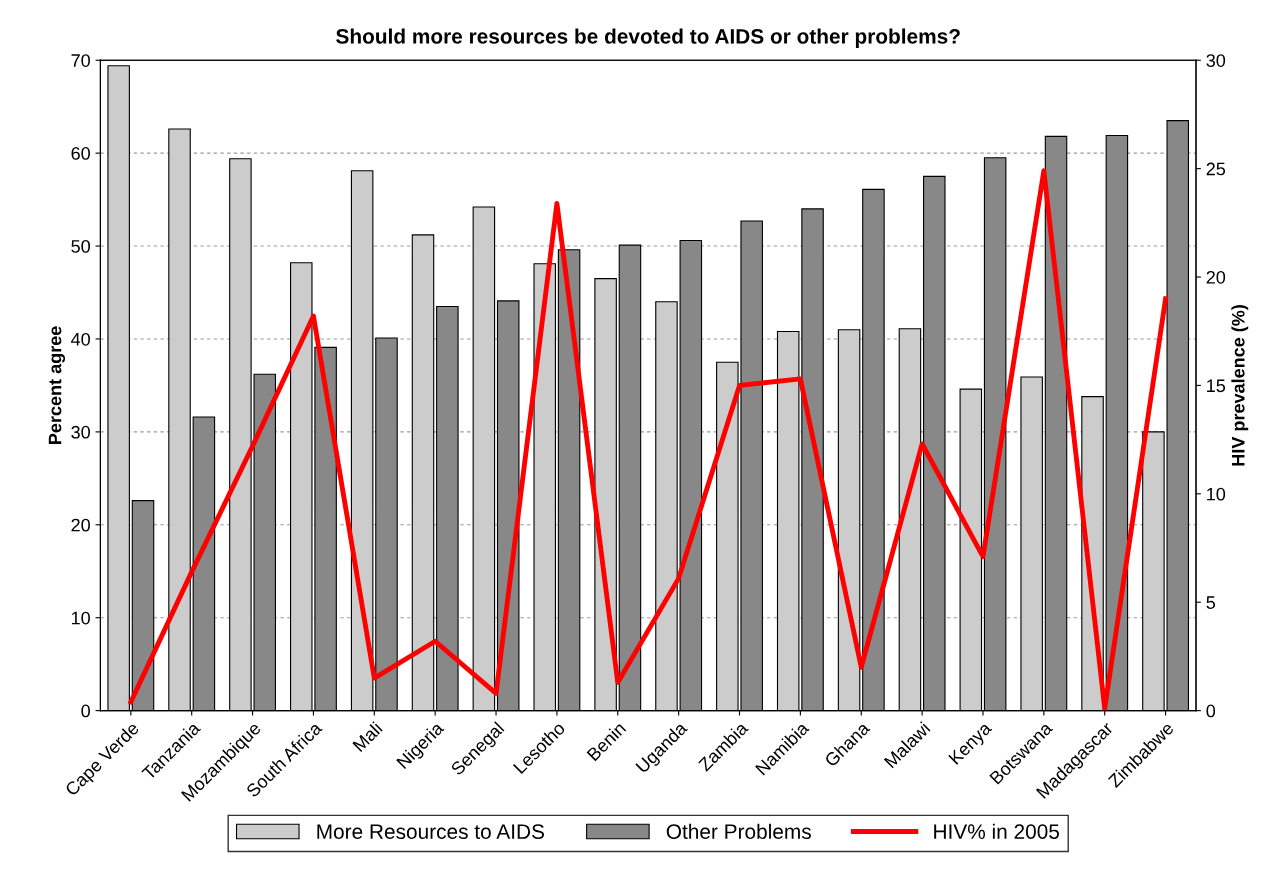 This screenshot has width=1271, height=873. I want to click on y2-tick-label: 10, so click(1216, 494).